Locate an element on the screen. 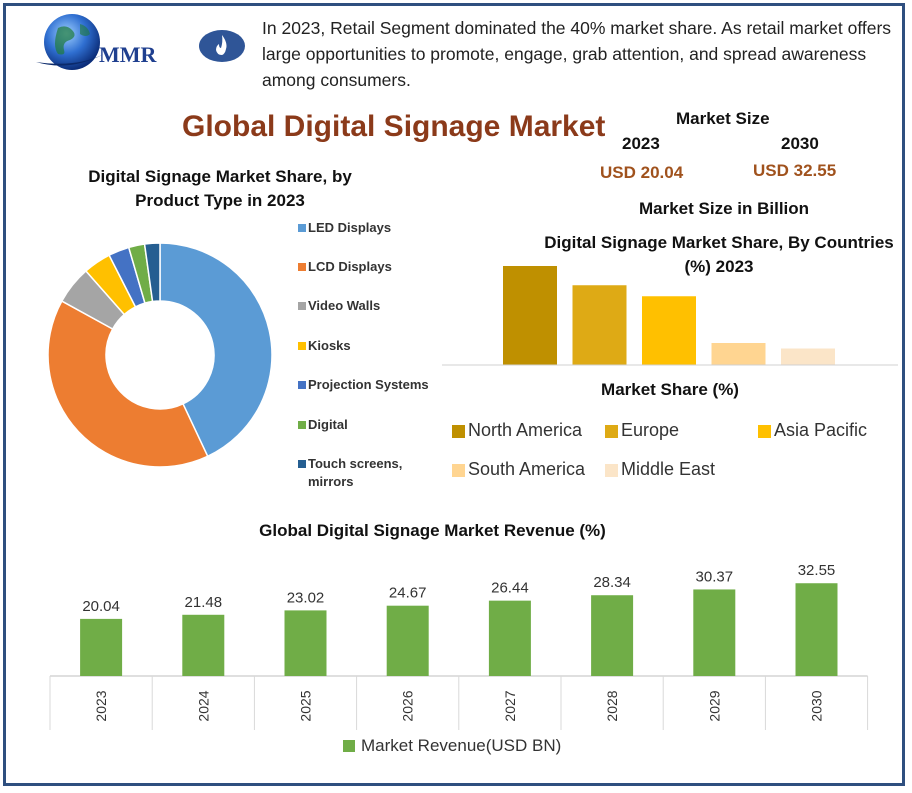 Image resolution: width=912 pixels, height=793 pixels. donut-legend-label-touch-screens-mirrors: Touch screens, mirrors is located at coordinates (355, 472).